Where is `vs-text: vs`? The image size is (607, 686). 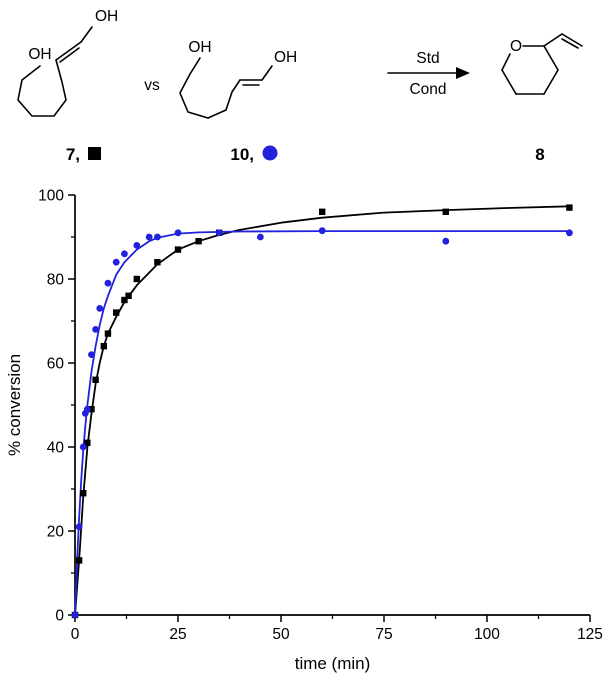
vs-text: vs is located at coordinates (152, 85).